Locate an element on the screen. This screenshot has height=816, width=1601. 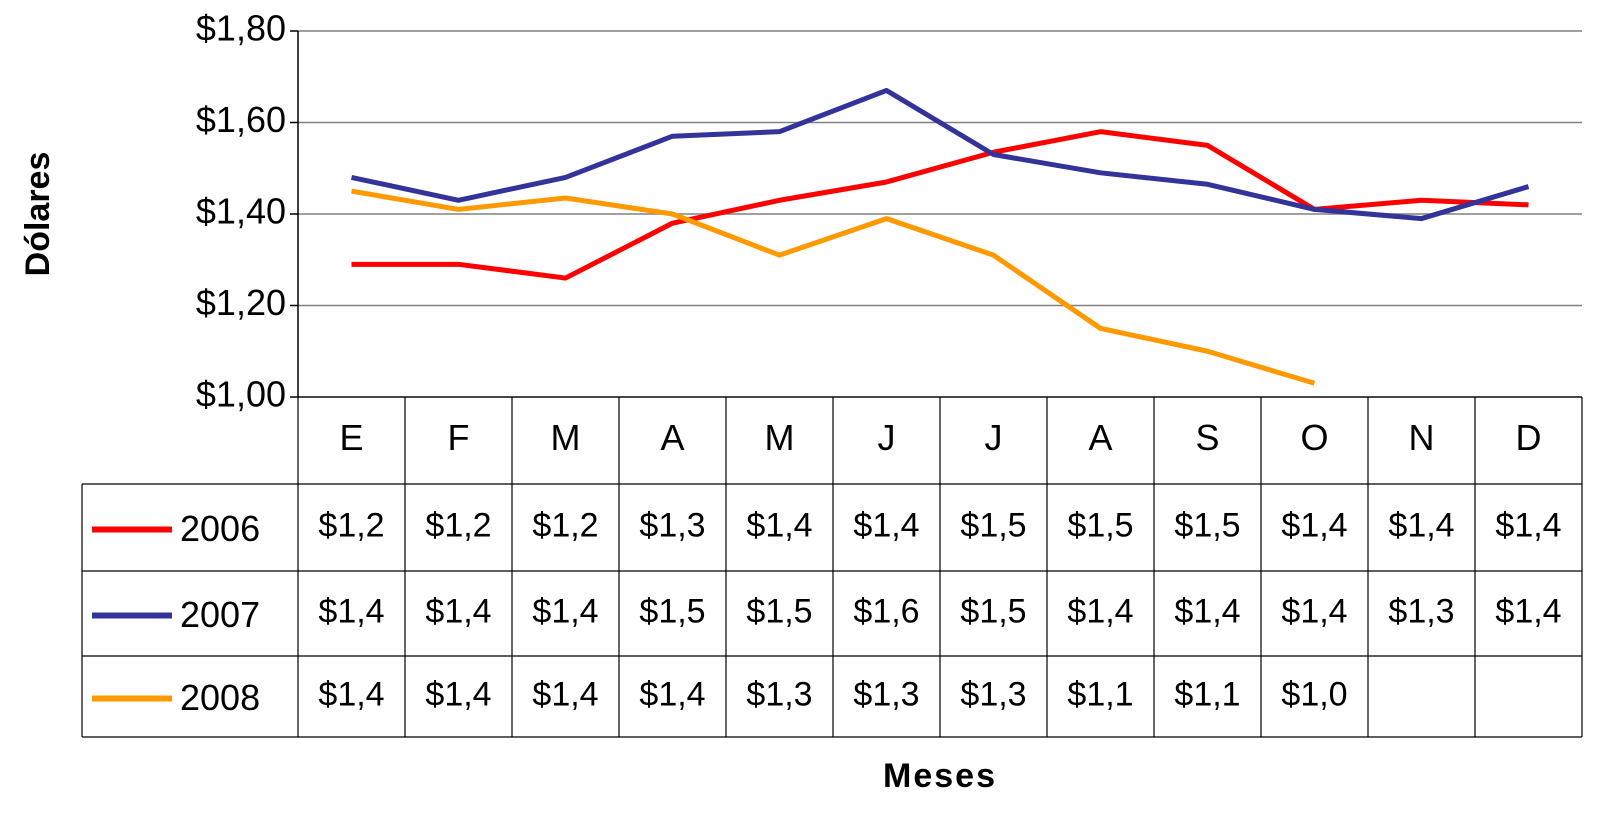
x-tick-label: F is located at coordinates (459, 437).